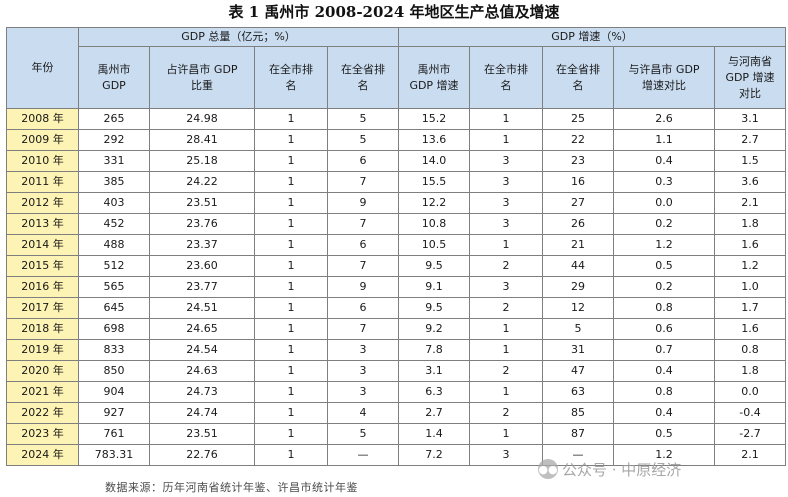 This screenshot has height=497, width=788. I want to click on table-cell: 85, so click(578, 413).